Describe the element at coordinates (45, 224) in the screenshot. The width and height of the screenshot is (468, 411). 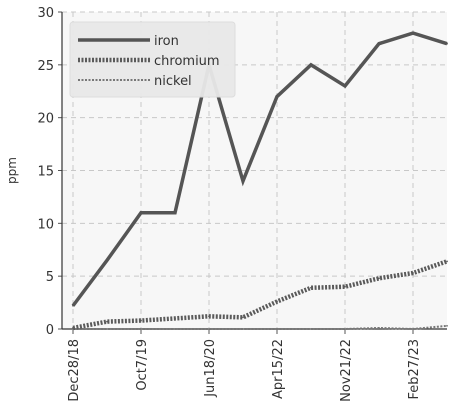
I see `y-tick-label: 10` at that location.